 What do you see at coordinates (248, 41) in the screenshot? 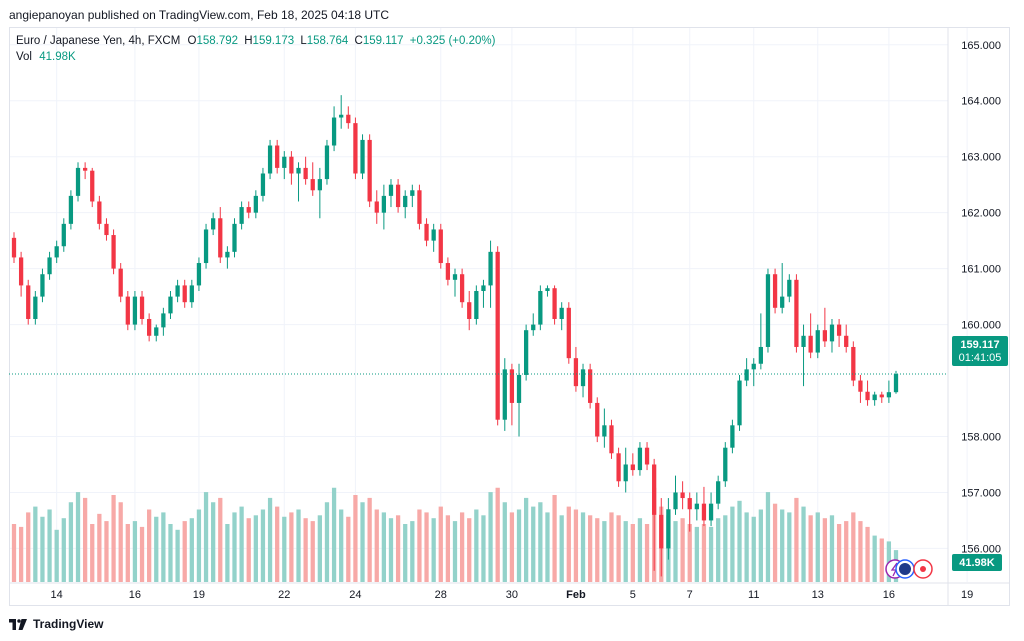
I see `high-label: H` at bounding box center [248, 41].